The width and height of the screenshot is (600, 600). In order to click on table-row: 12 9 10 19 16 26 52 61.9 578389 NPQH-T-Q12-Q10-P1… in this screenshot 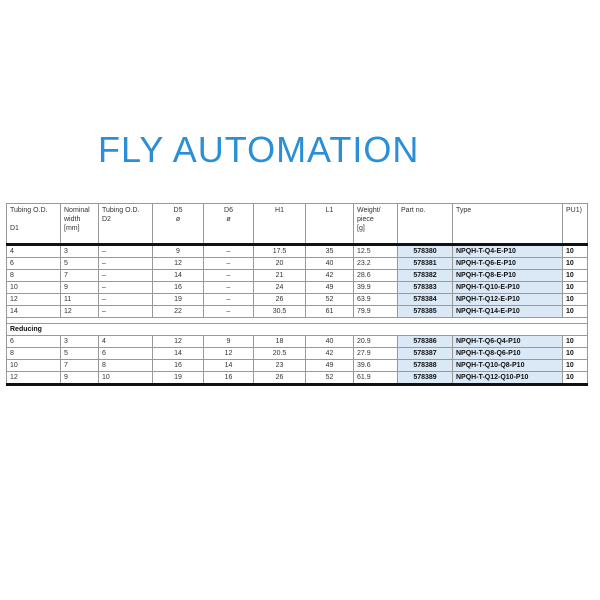, I will do `click(297, 378)`.